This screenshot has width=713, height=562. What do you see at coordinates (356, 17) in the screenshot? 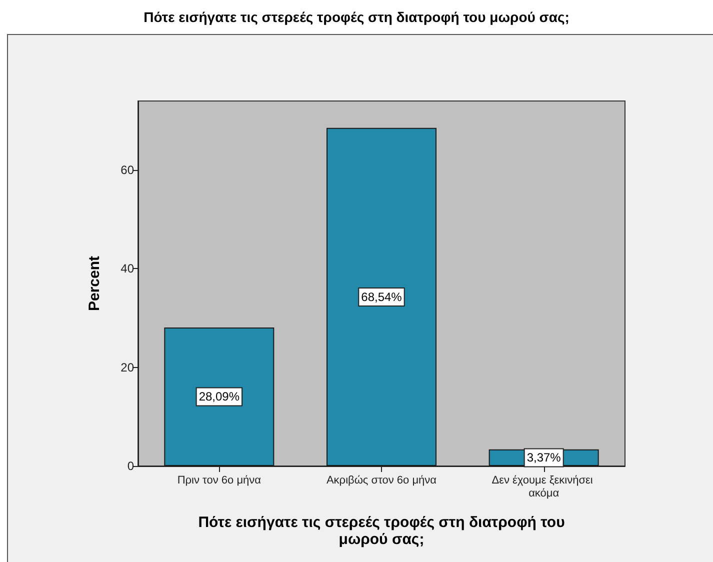
I see `chart-title: Πότε εισήγατε τις στερεές τροφές στη διατροφή του μωρού σας;` at bounding box center [356, 17].